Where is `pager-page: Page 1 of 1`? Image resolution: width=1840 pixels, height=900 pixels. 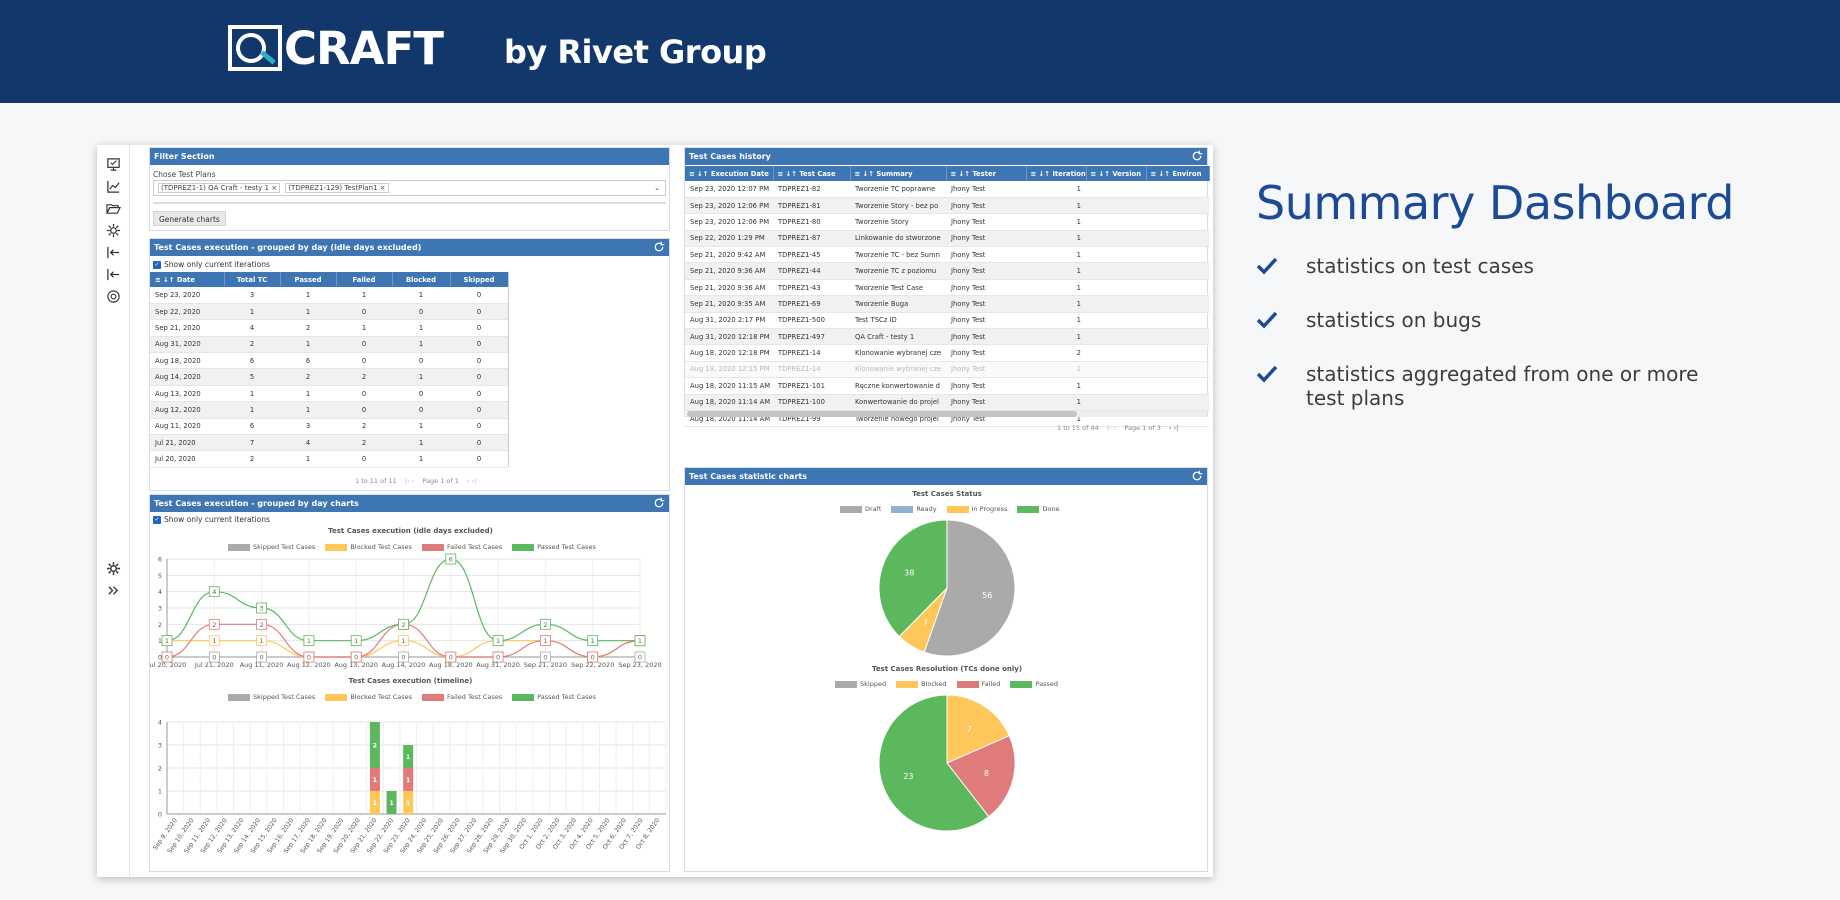 pager-page: Page 1 of 1 is located at coordinates (440, 481).